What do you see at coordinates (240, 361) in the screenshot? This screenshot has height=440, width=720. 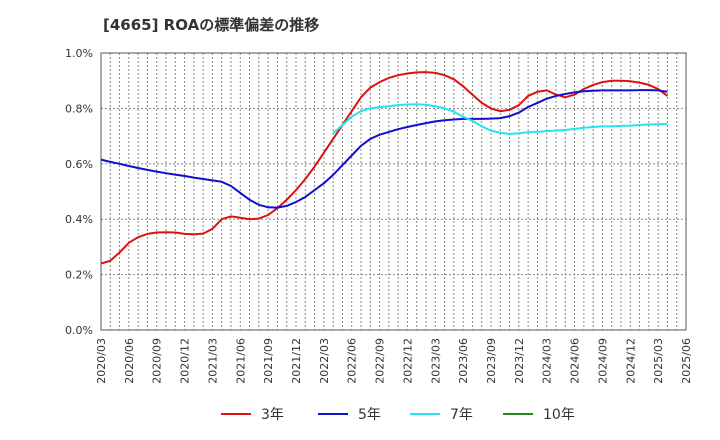 I see `x-tick-label: 2021/06` at bounding box center [240, 361].